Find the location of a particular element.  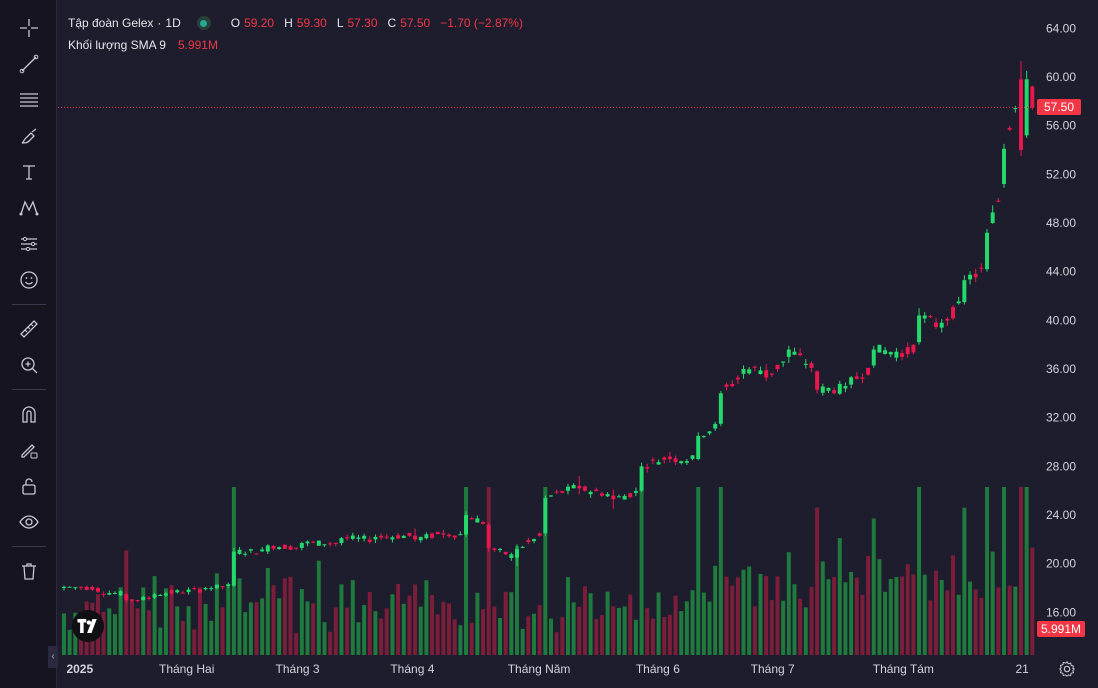

trendline-icon is located at coordinates (29, 64).